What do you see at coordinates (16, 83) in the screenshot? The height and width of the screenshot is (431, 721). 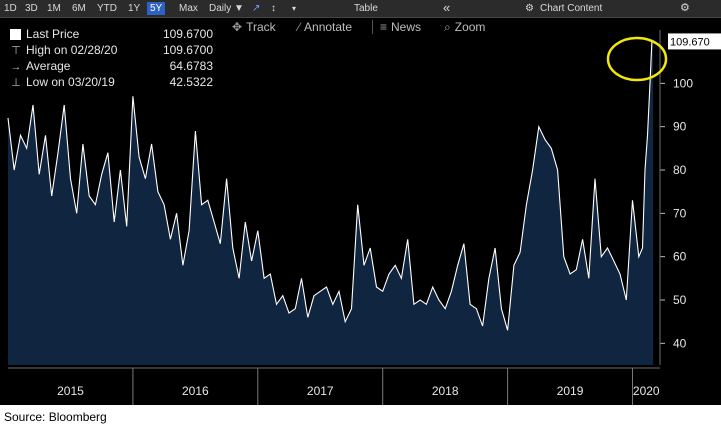 I see `low-marker-icon: ⊥` at bounding box center [16, 83].